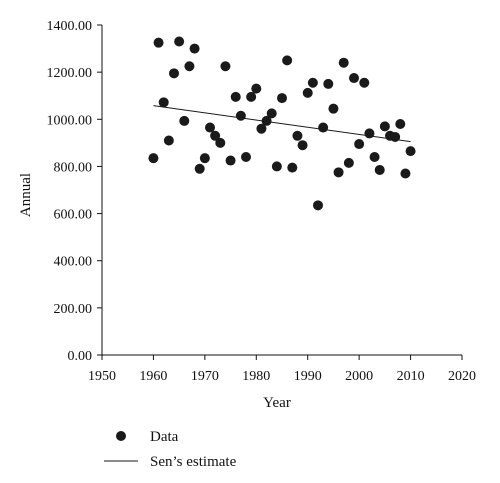 This screenshot has width=500, height=483. I want to click on x-axis-title: Year, so click(277, 403).